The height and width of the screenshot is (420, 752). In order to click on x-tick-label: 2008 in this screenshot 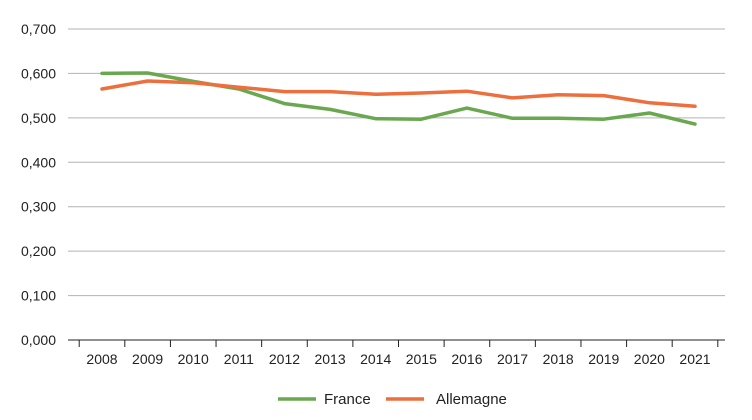, I will do `click(101, 359)`.